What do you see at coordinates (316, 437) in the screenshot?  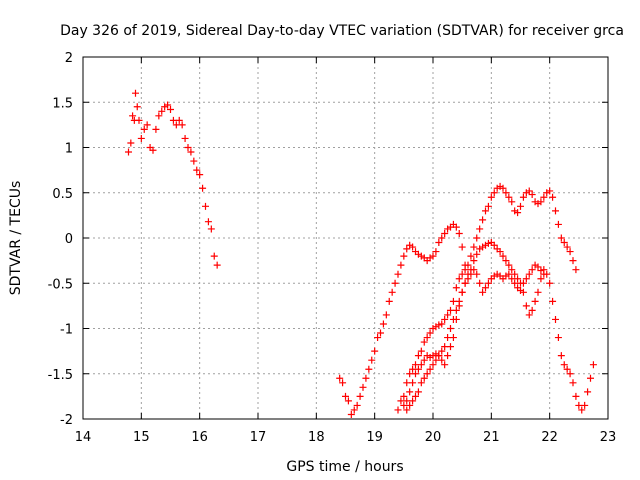 I see `x-tick-label: 18` at bounding box center [316, 437].